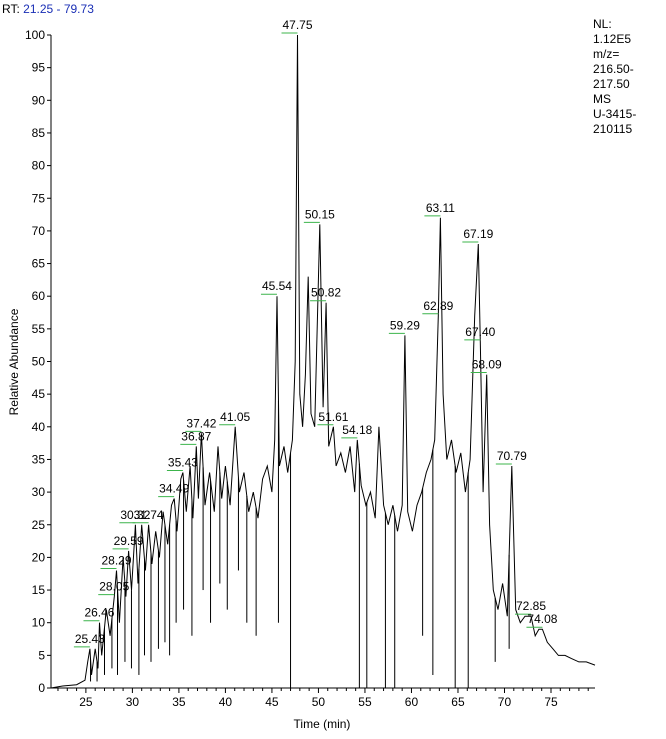 The height and width of the screenshot is (739, 666). Describe the element at coordinates (277, 286) in the screenshot. I see `peak-label: 45.54` at that location.